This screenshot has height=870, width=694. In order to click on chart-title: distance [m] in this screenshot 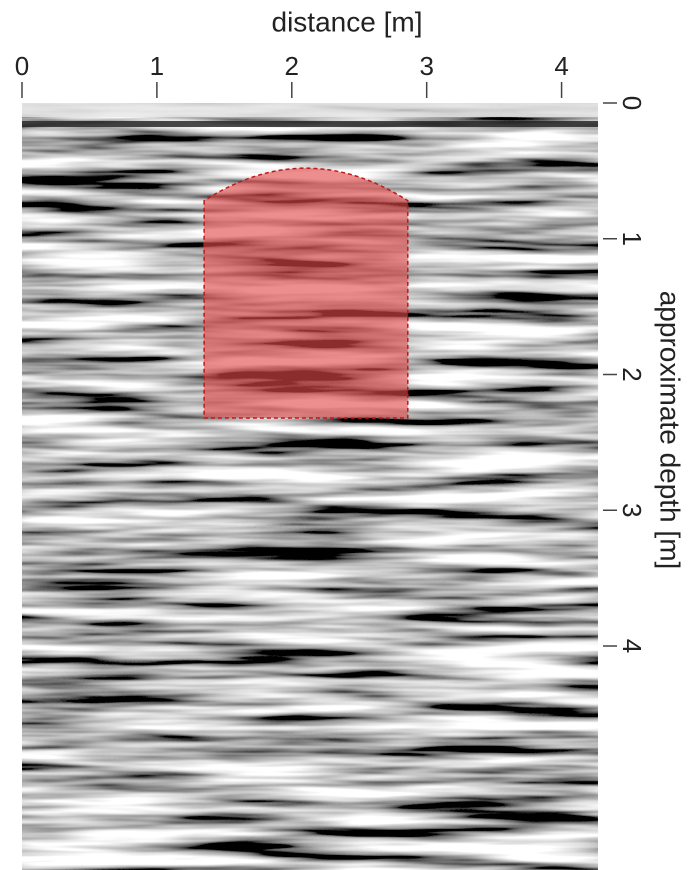, I will do `click(347, 21)`.